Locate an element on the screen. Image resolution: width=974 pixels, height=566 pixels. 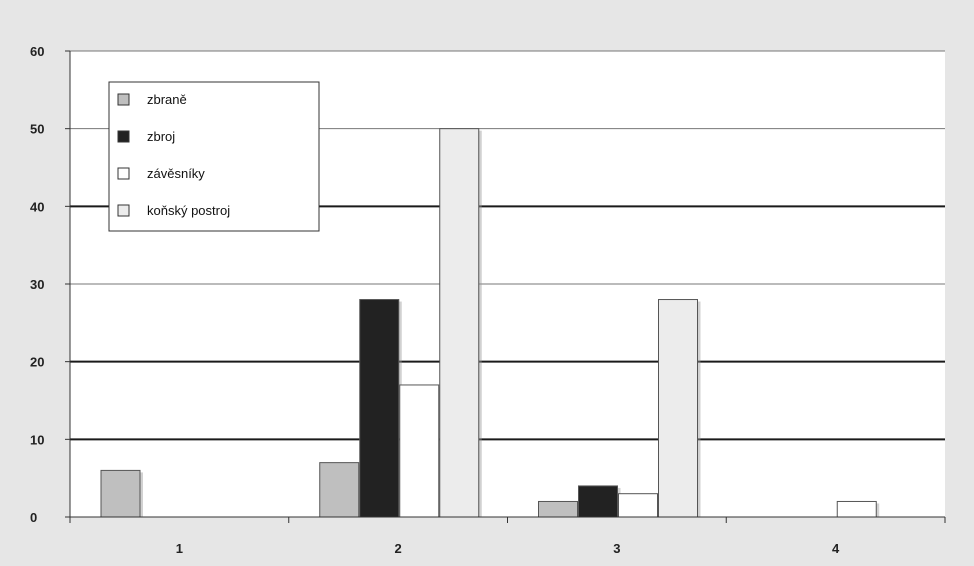
y-tick-label: 50 is located at coordinates (37, 129).